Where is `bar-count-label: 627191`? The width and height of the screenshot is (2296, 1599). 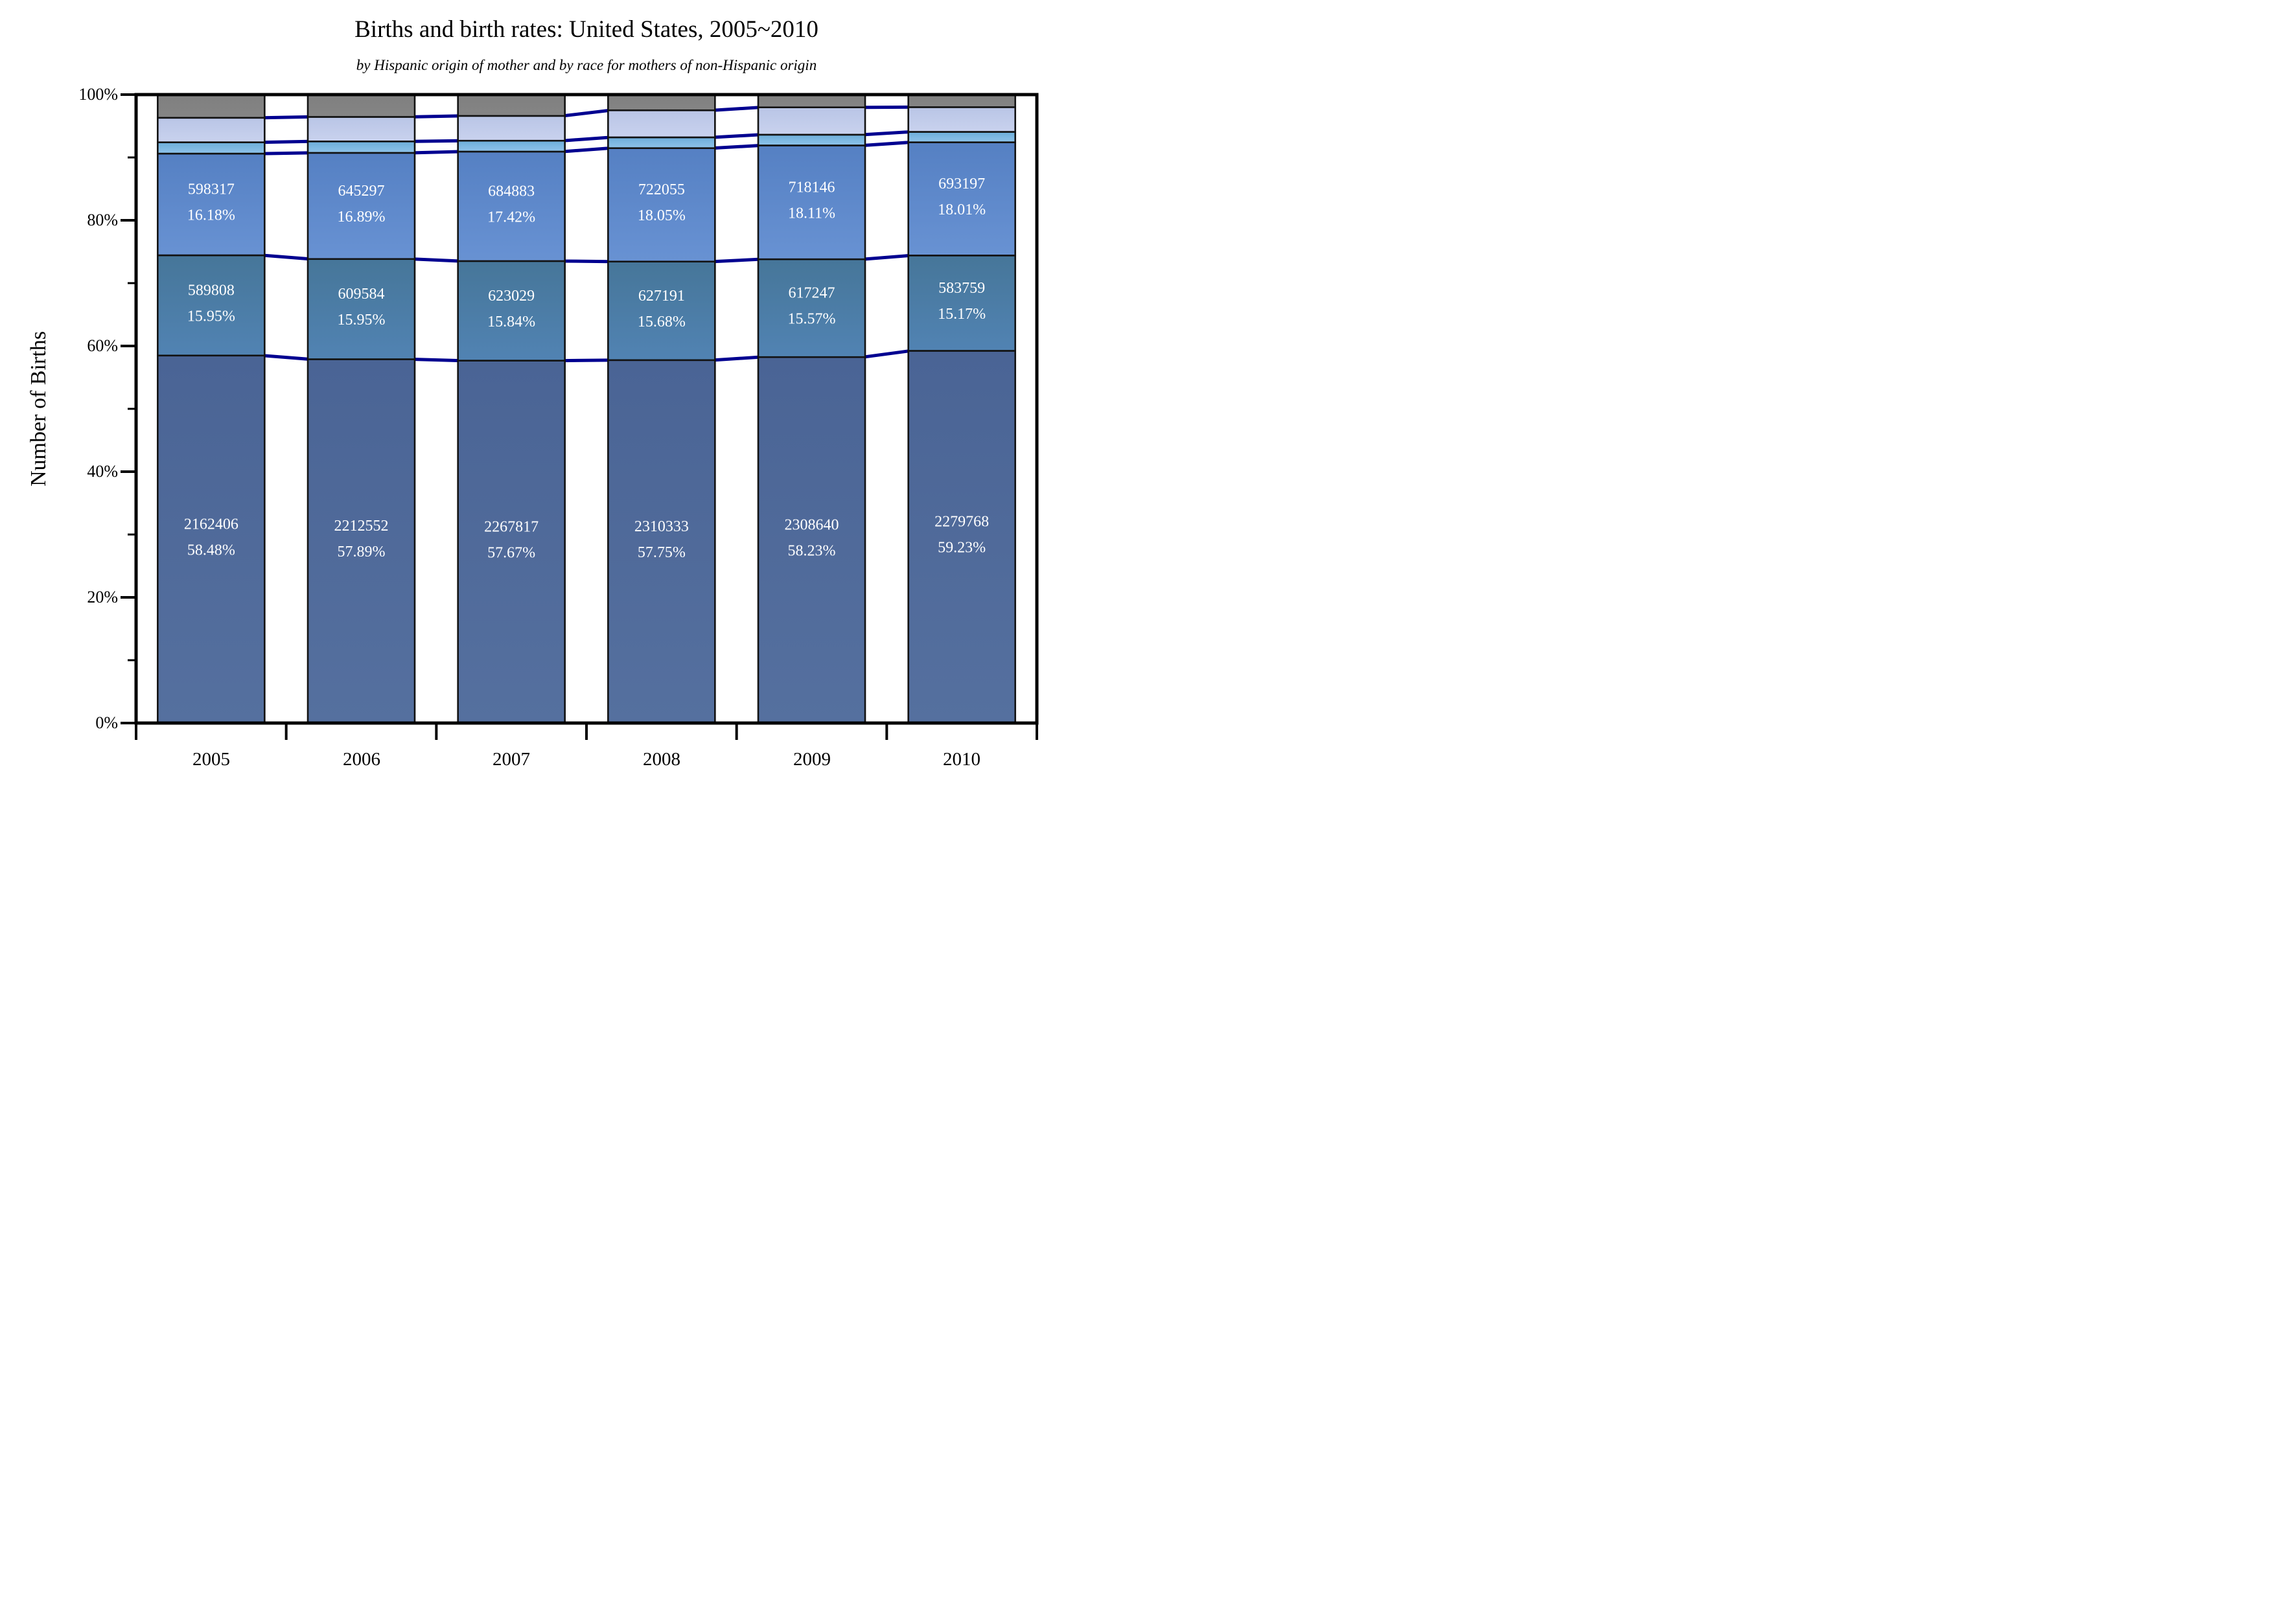 bar-count-label: 627191 is located at coordinates (661, 296).